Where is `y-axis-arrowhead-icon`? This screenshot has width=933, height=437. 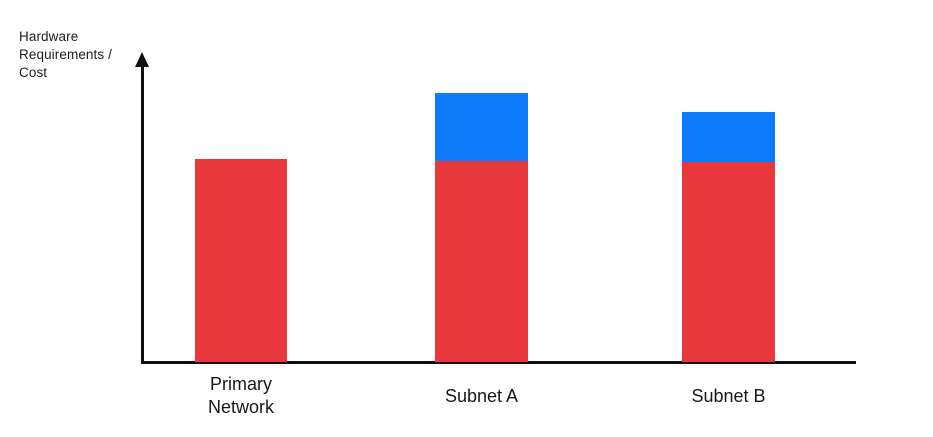 y-axis-arrowhead-icon is located at coordinates (142, 59).